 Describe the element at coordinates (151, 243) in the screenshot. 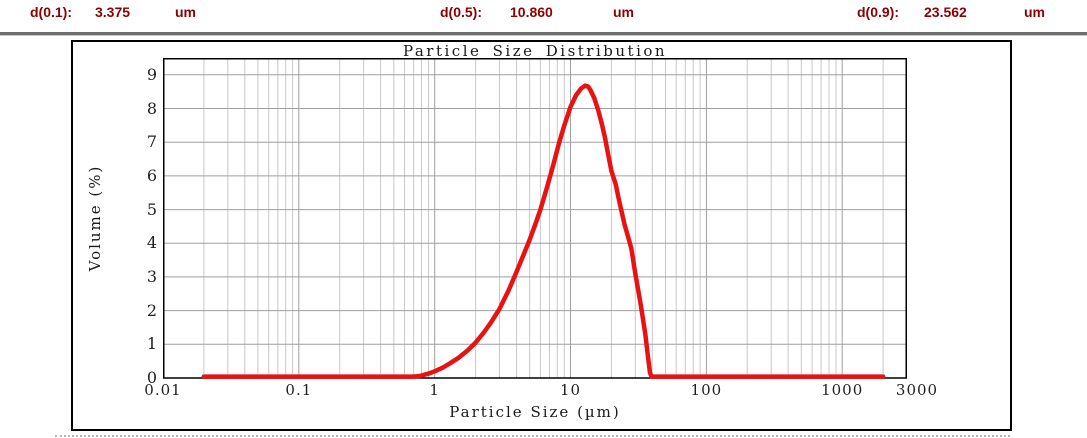

I see `y-tick-label: 4` at that location.